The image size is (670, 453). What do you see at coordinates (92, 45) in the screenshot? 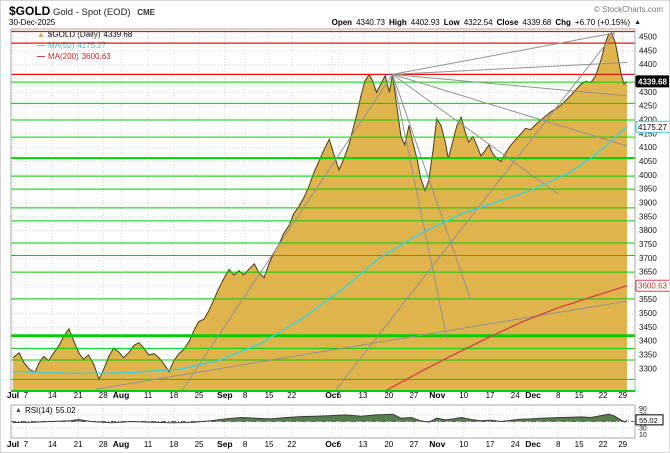
I see `legend-ma50-value: 4175.27` at bounding box center [92, 45].